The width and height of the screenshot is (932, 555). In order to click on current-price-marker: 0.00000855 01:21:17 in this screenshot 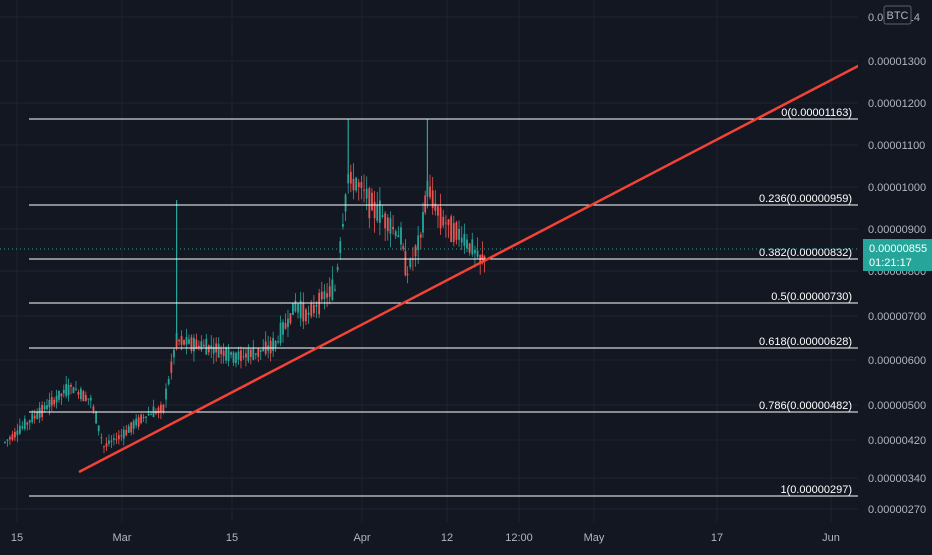, I will do `click(897, 255)`.